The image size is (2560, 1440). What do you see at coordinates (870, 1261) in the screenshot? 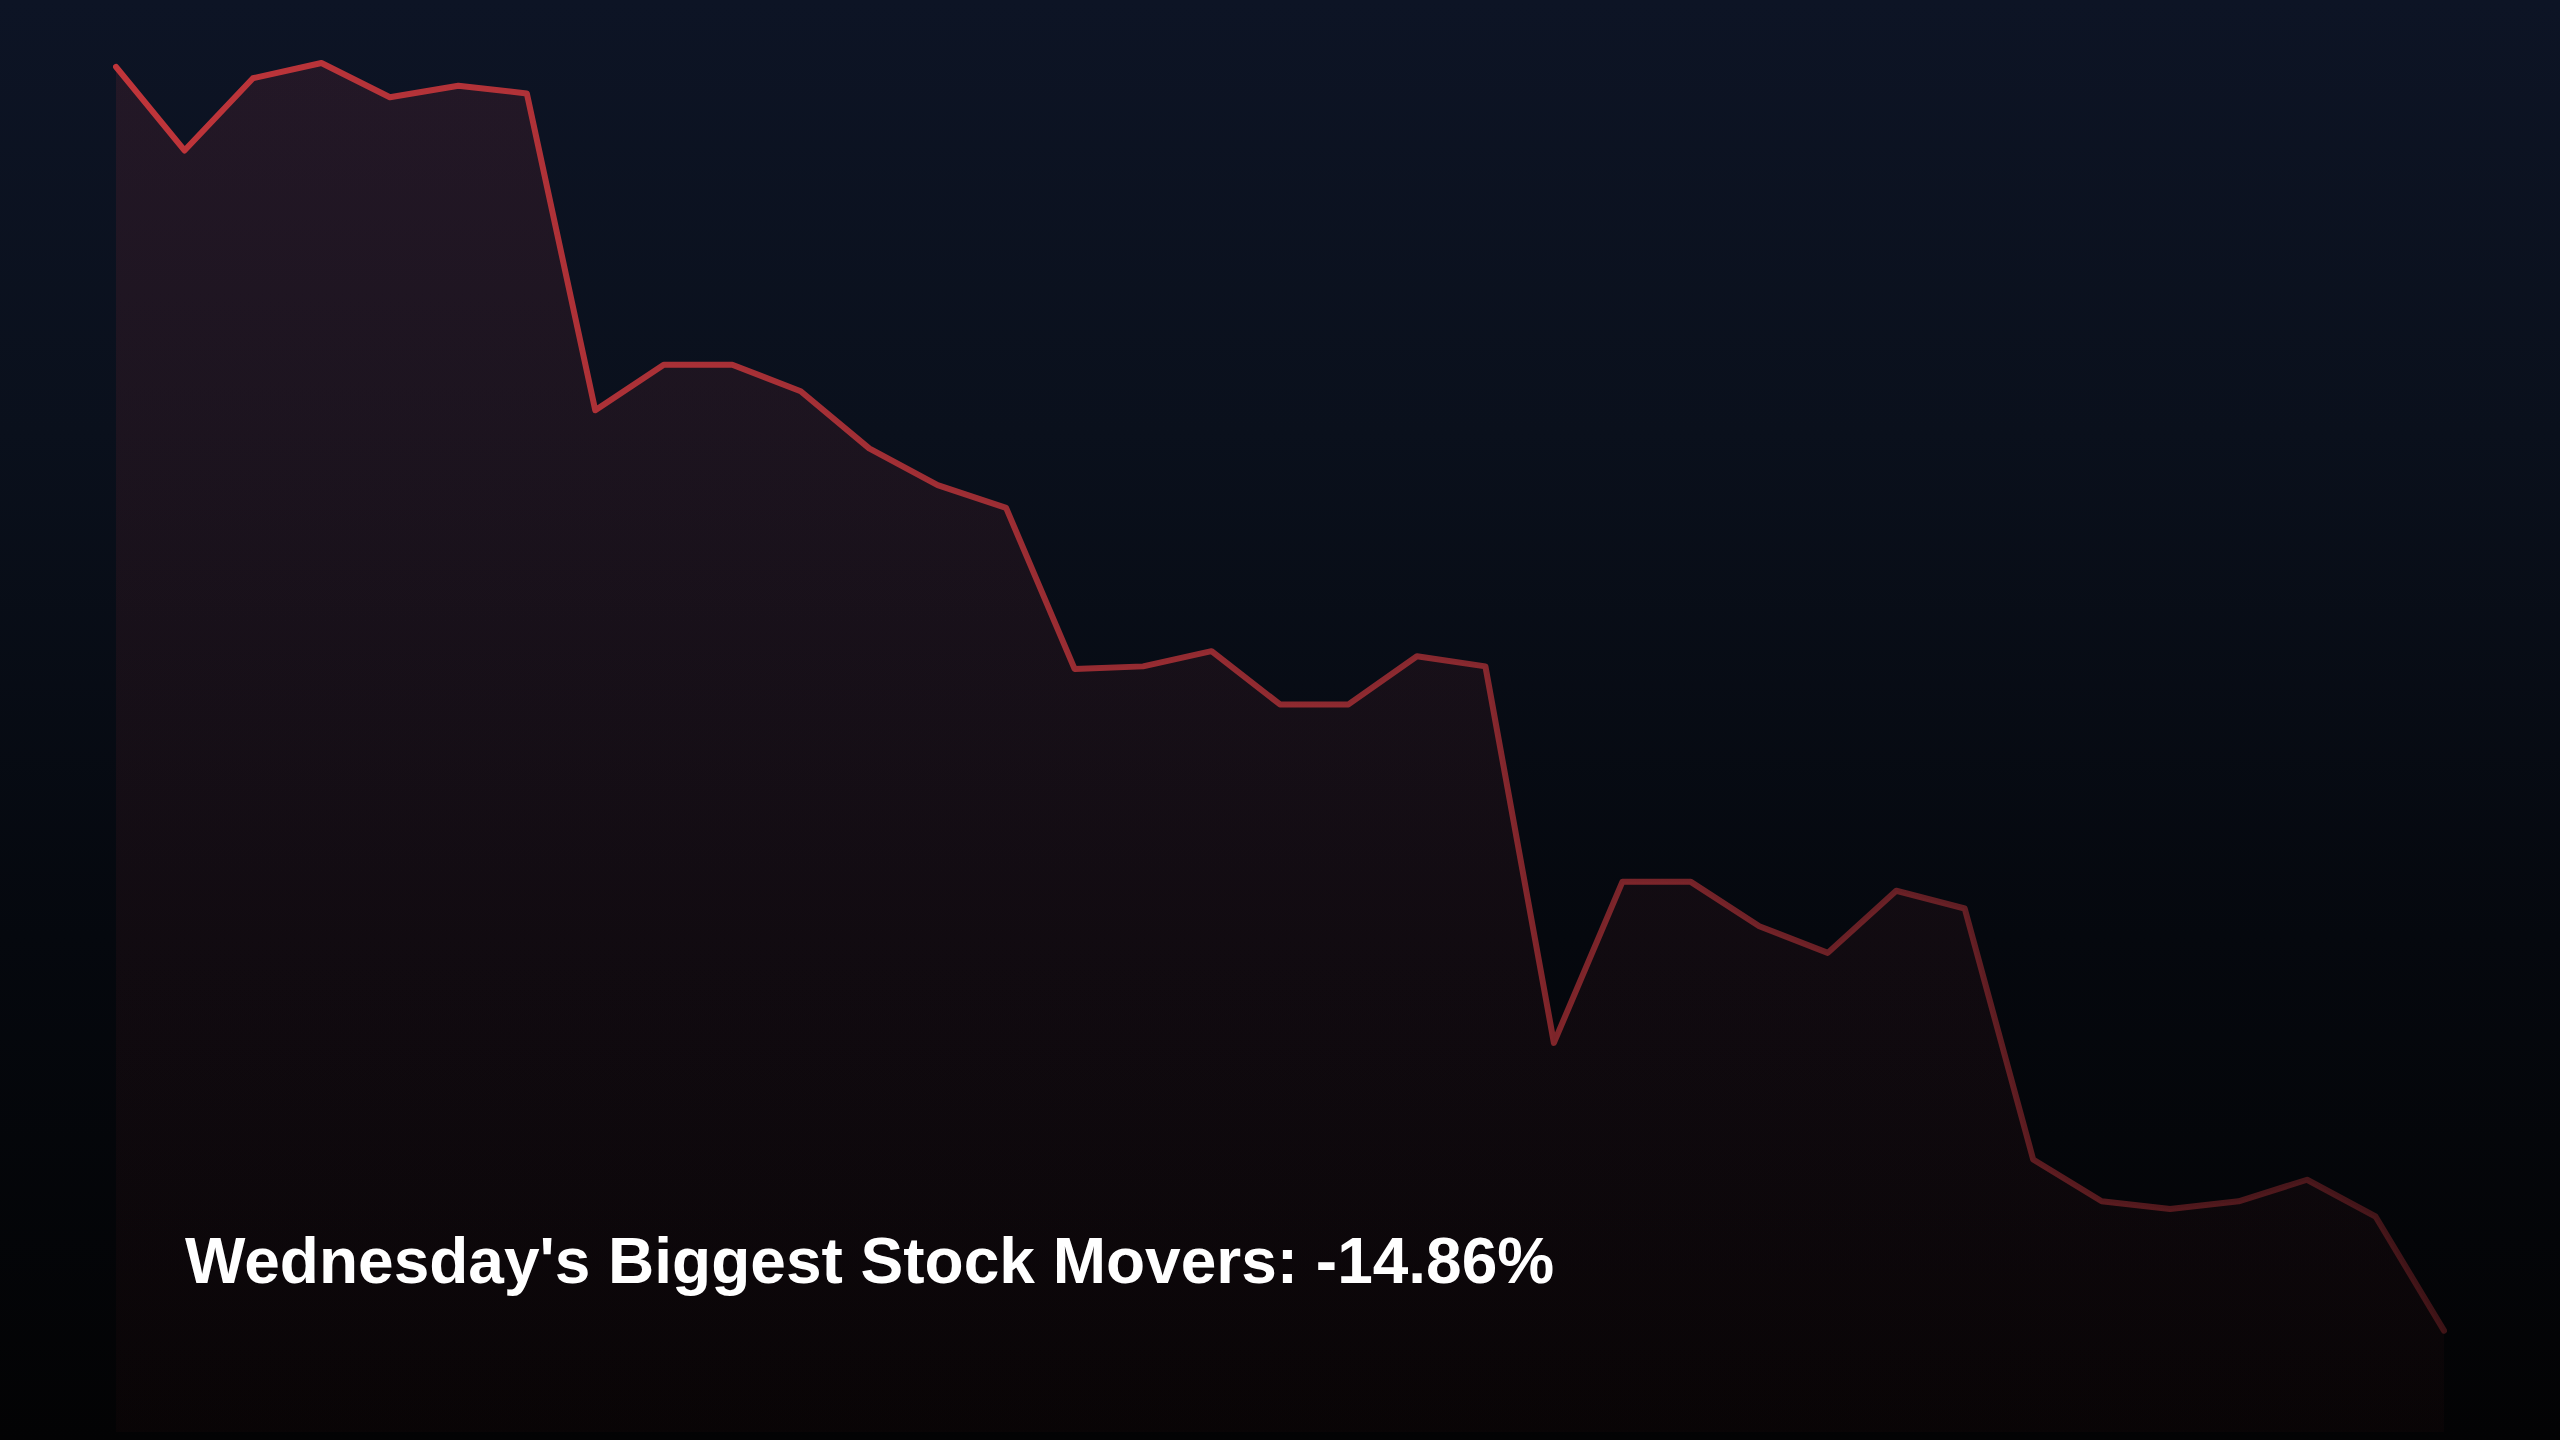
I see `text: Wednesday's Biggest Stock Movers: -14.86%` at bounding box center [870, 1261].